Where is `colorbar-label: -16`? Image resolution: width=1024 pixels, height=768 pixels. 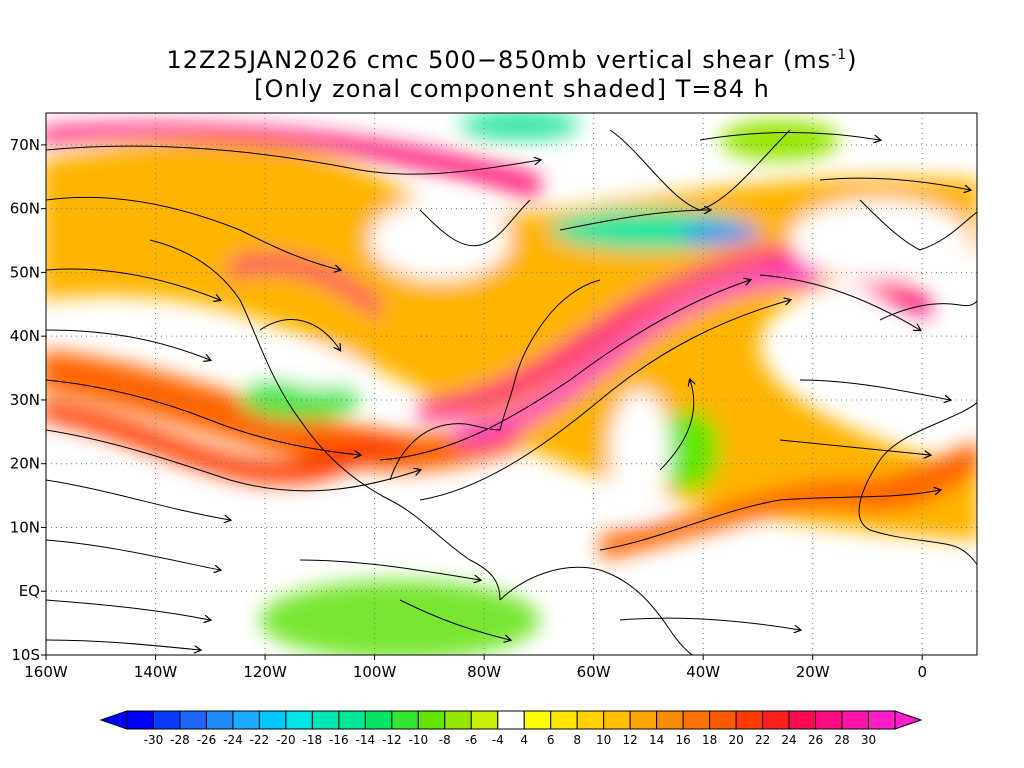 colorbar-label: -16 is located at coordinates (339, 740).